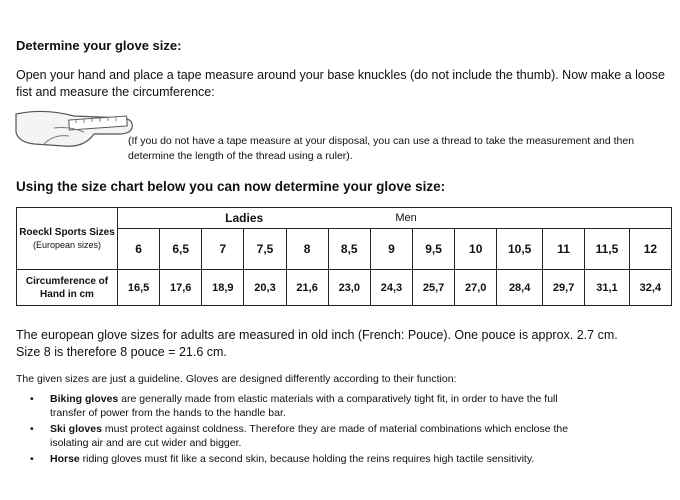 This screenshot has width=680, height=500. What do you see at coordinates (650, 249) in the screenshot?
I see `size-cell: 12` at bounding box center [650, 249].